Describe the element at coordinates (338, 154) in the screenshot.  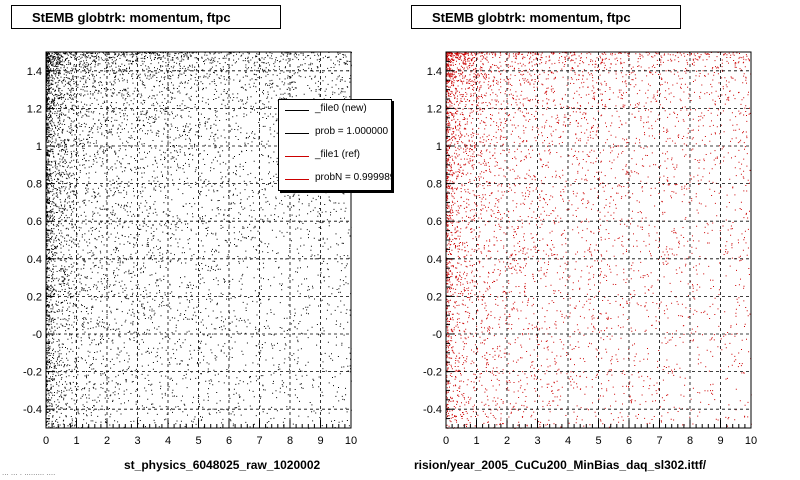
I see `legend-label-file1: _file1 (ref)` at that location.